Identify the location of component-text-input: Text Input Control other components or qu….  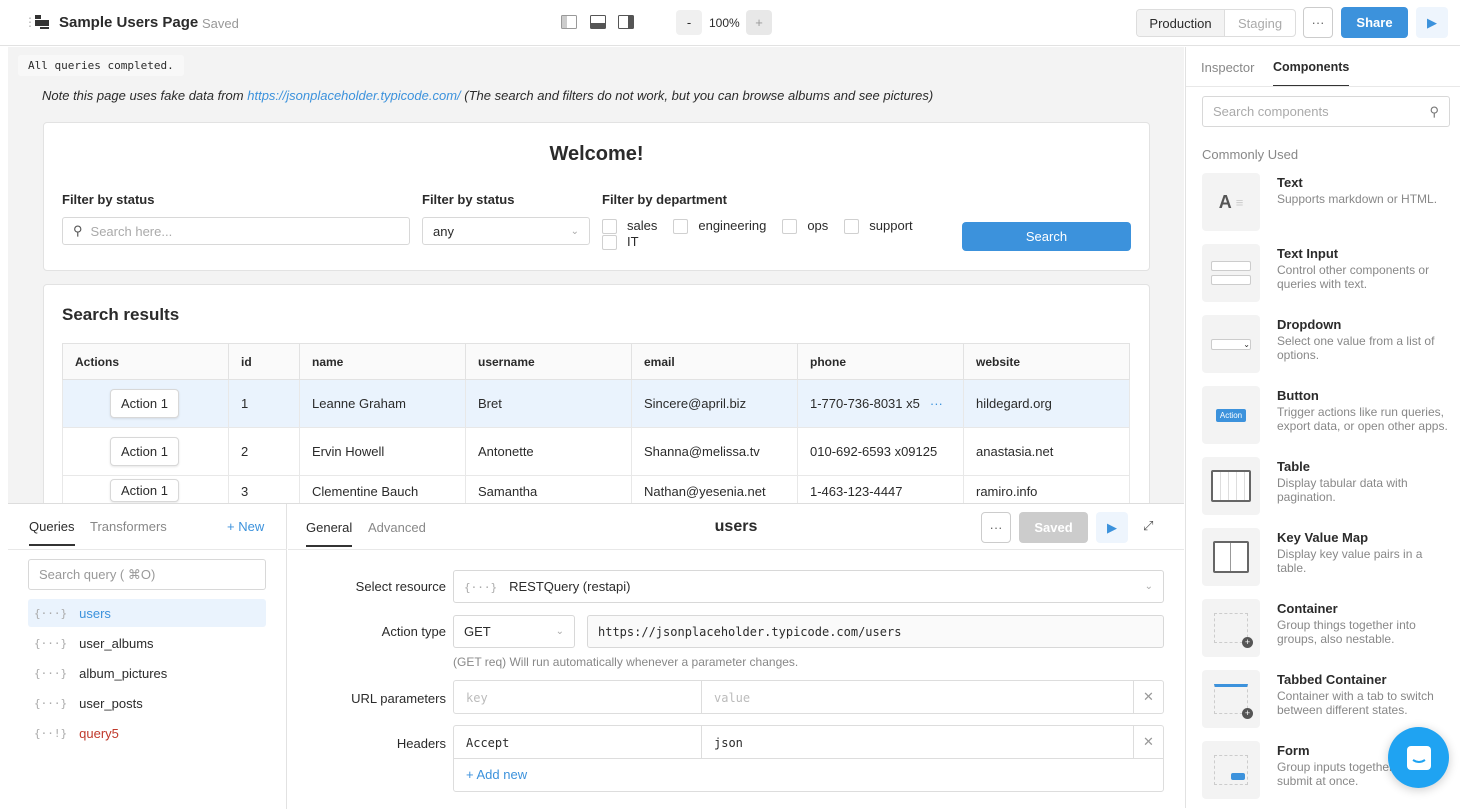
(1327, 274).